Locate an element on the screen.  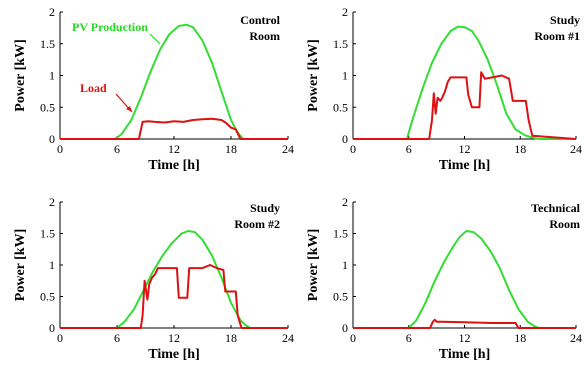
panel-title-line: Room #1 is located at coordinates (557, 36).